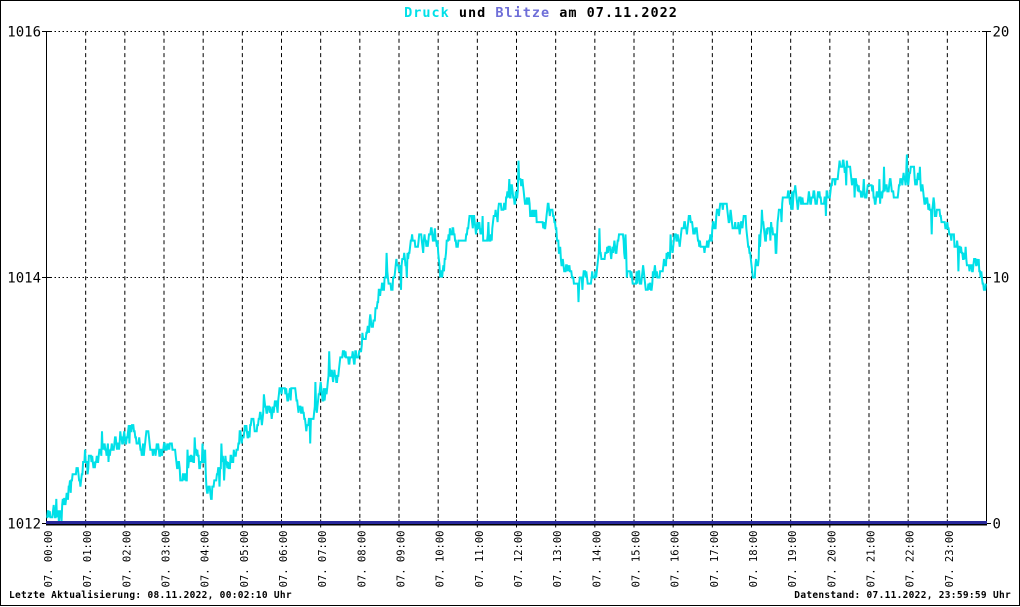 Image resolution: width=1020 pixels, height=607 pixels. Describe the element at coordinates (558, 559) in the screenshot. I see `svg-text: 07. 13:00` at that location.